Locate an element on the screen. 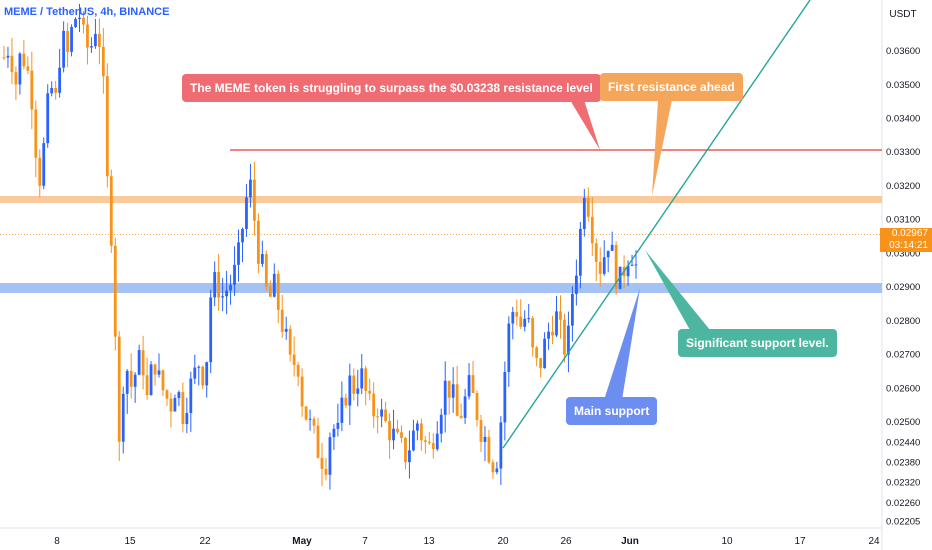 This screenshot has width=932, height=550. time-axis-labels: 8 15 22 May 7 13 20 26 Jun 10 17 24 is located at coordinates (467, 541).